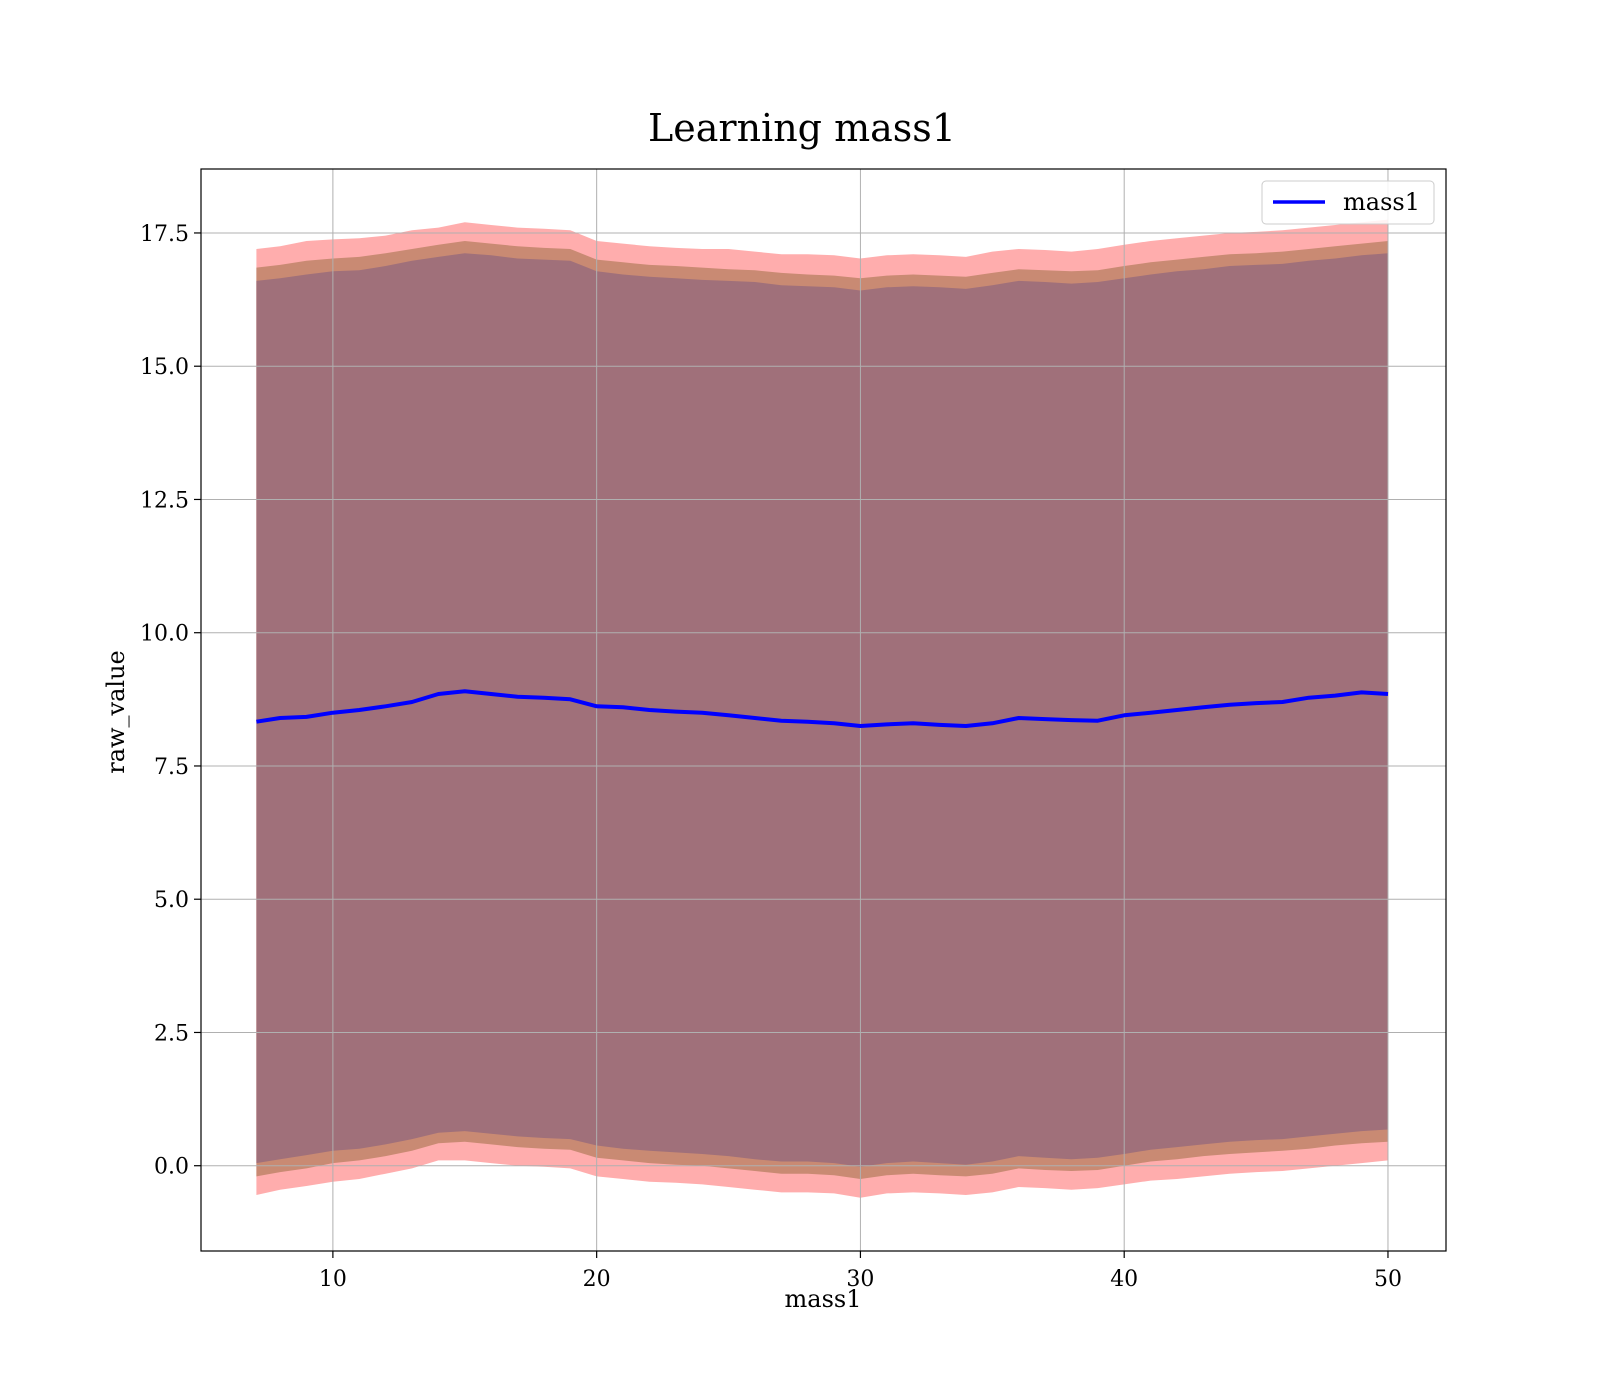  Describe the element at coordinates (333, 1279) in the screenshot. I see `x-tick-label: 10` at that location.